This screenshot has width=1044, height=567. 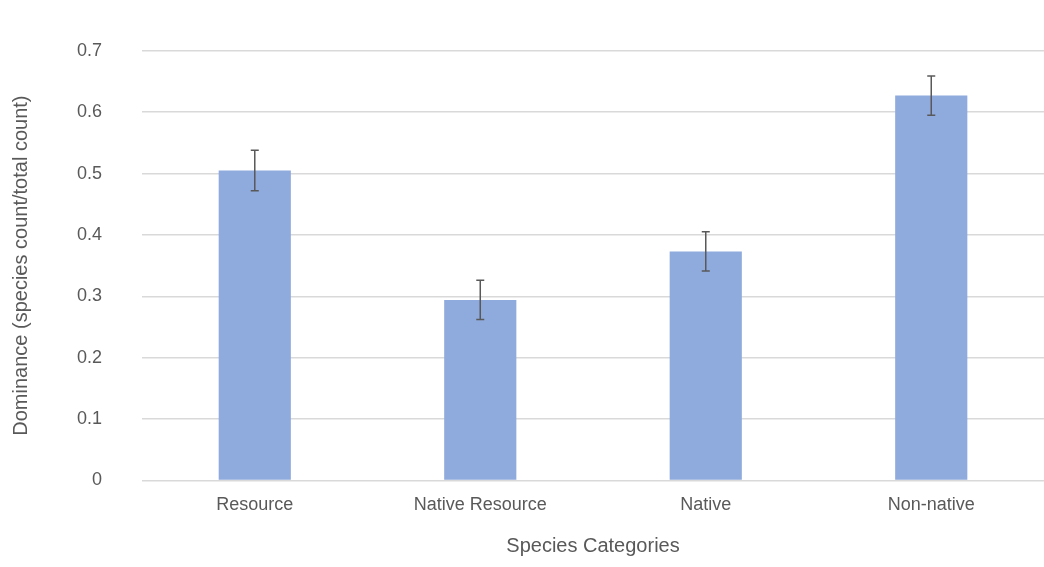 What do you see at coordinates (480, 504) in the screenshot?
I see `x-tick-label: Native Resource` at bounding box center [480, 504].